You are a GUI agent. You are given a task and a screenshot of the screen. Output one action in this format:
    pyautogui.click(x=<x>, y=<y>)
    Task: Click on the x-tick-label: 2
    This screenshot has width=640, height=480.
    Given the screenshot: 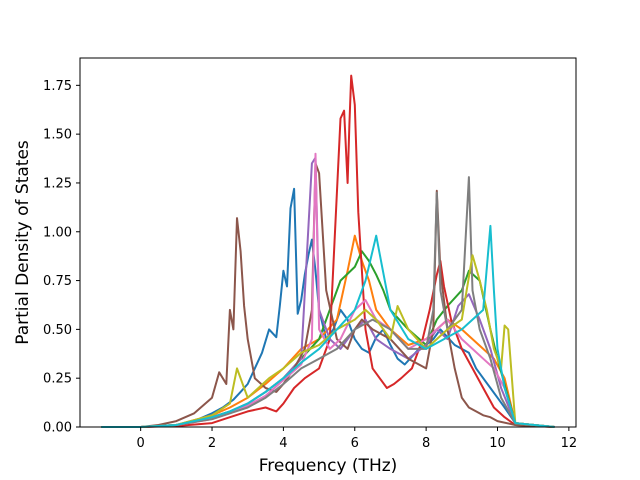 What is the action you would take?
    pyautogui.click(x=212, y=443)
    